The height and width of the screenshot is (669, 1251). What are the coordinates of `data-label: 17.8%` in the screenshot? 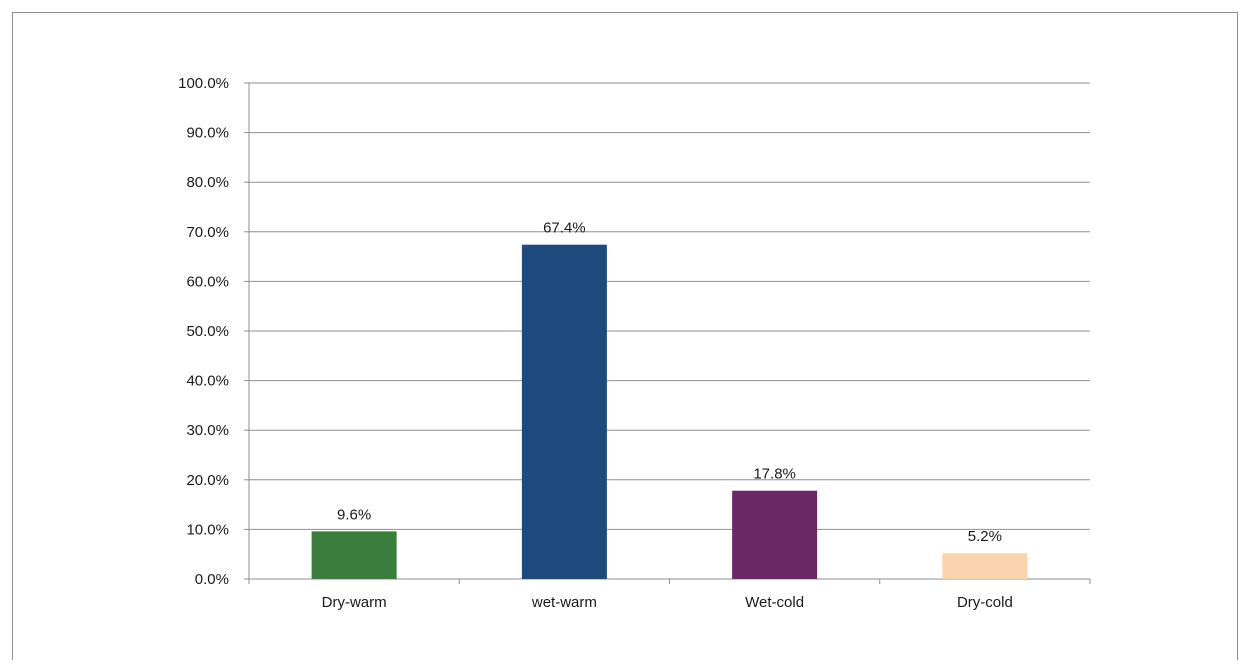 It's located at (774, 474).